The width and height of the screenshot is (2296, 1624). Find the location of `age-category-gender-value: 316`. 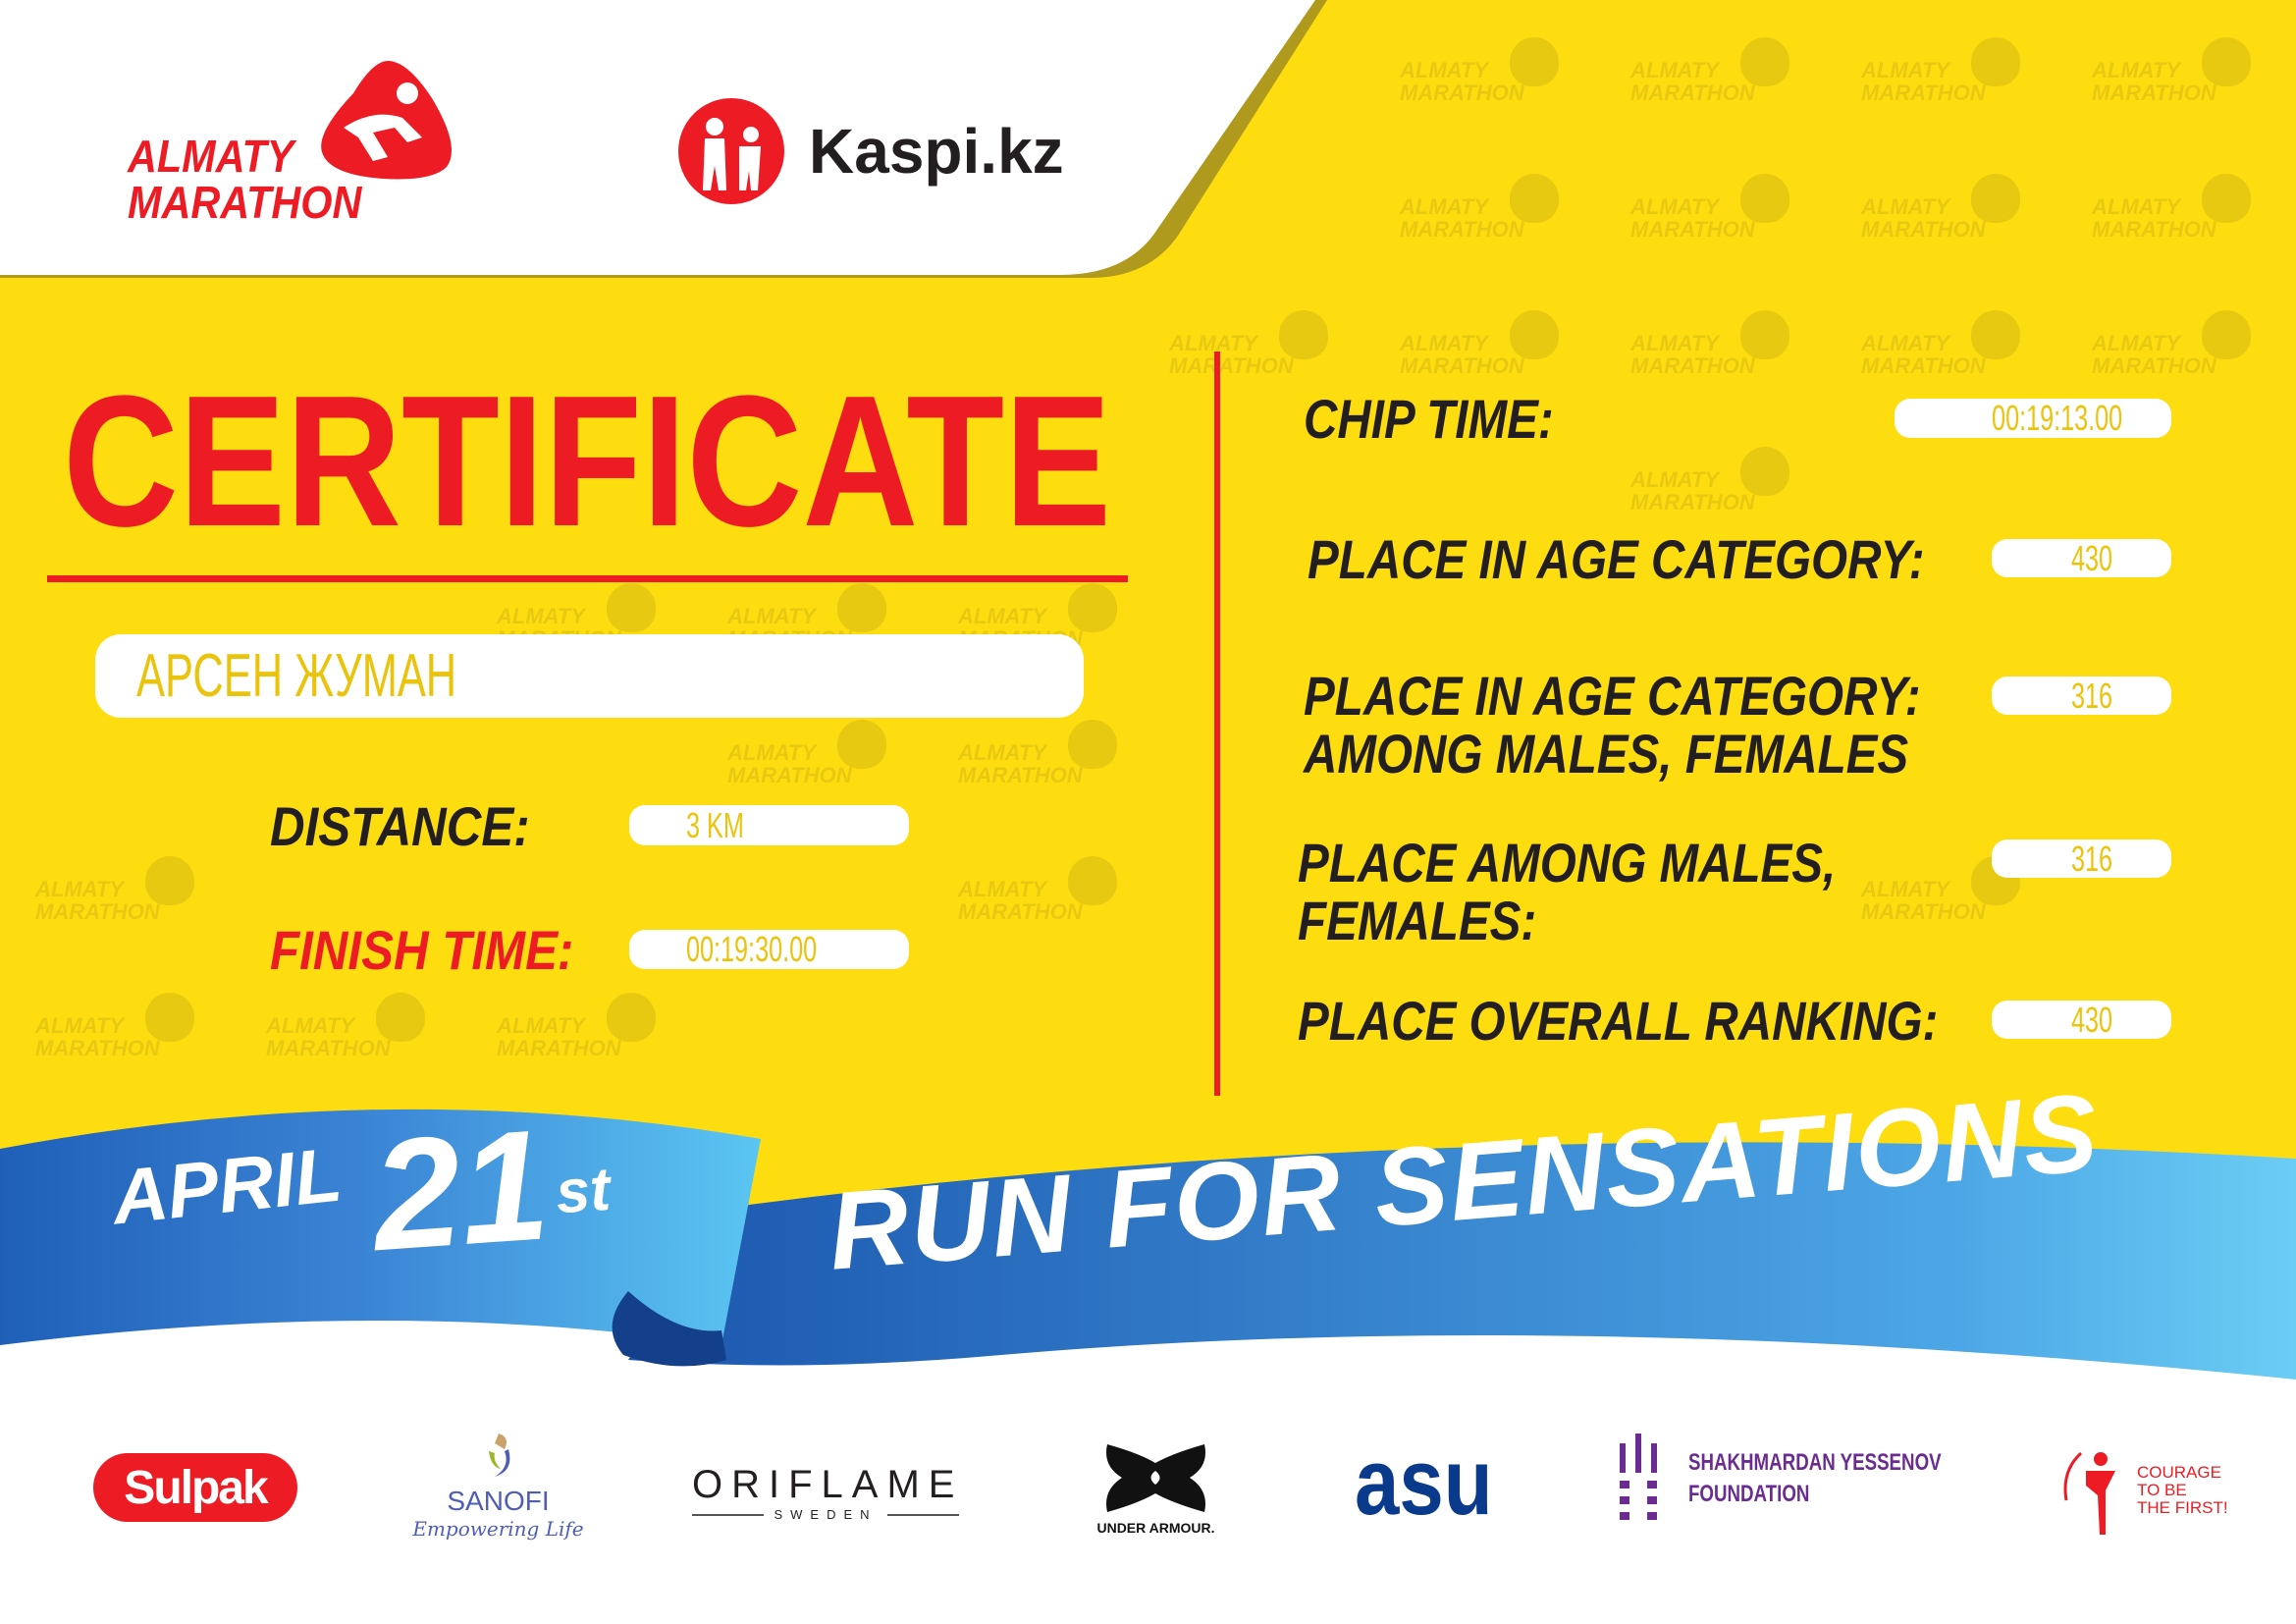

age-category-gender-value: 316 is located at coordinates (2091, 695).